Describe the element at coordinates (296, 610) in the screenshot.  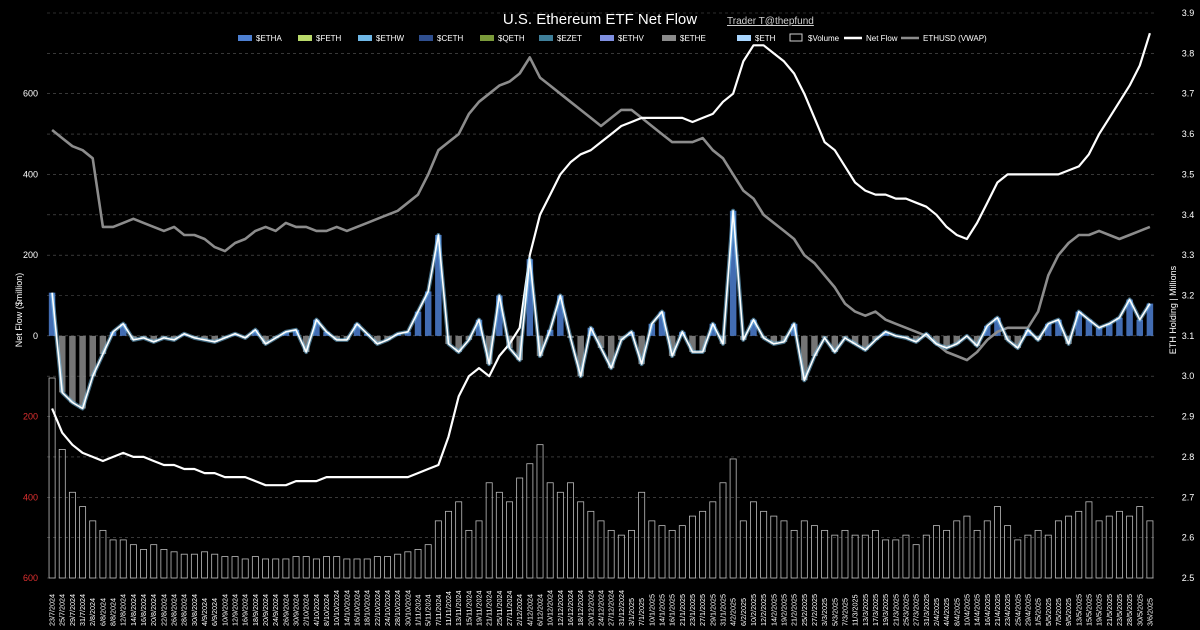
I see `x-tick-label: 30/9/2024` at that location.